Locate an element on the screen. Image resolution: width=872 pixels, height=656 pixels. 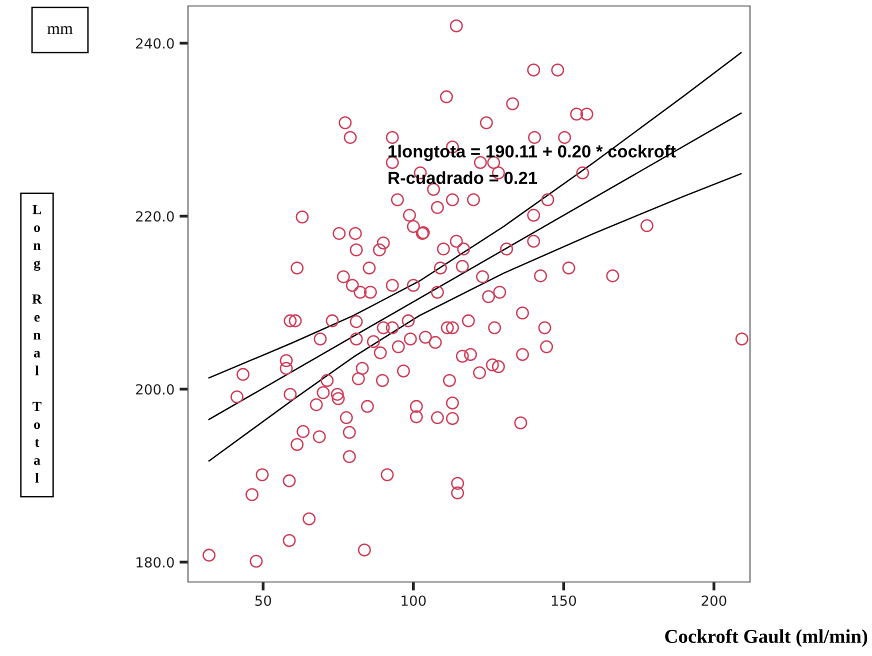
y-tick-label: 180.0 is located at coordinates (155, 562).